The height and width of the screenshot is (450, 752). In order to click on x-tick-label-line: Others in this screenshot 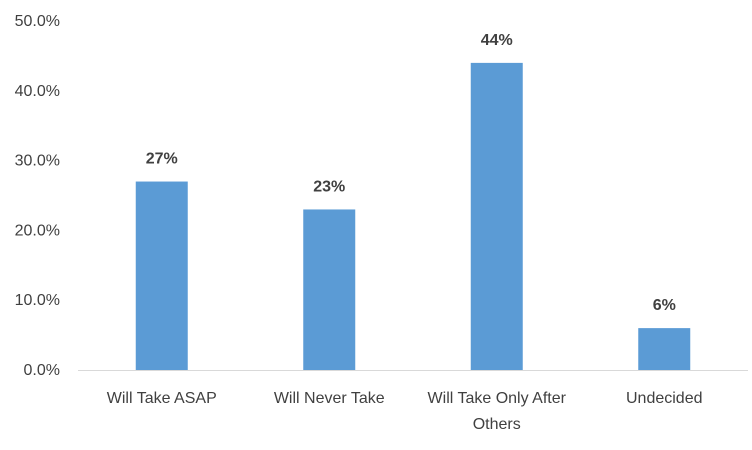, I will do `click(497, 424)`.